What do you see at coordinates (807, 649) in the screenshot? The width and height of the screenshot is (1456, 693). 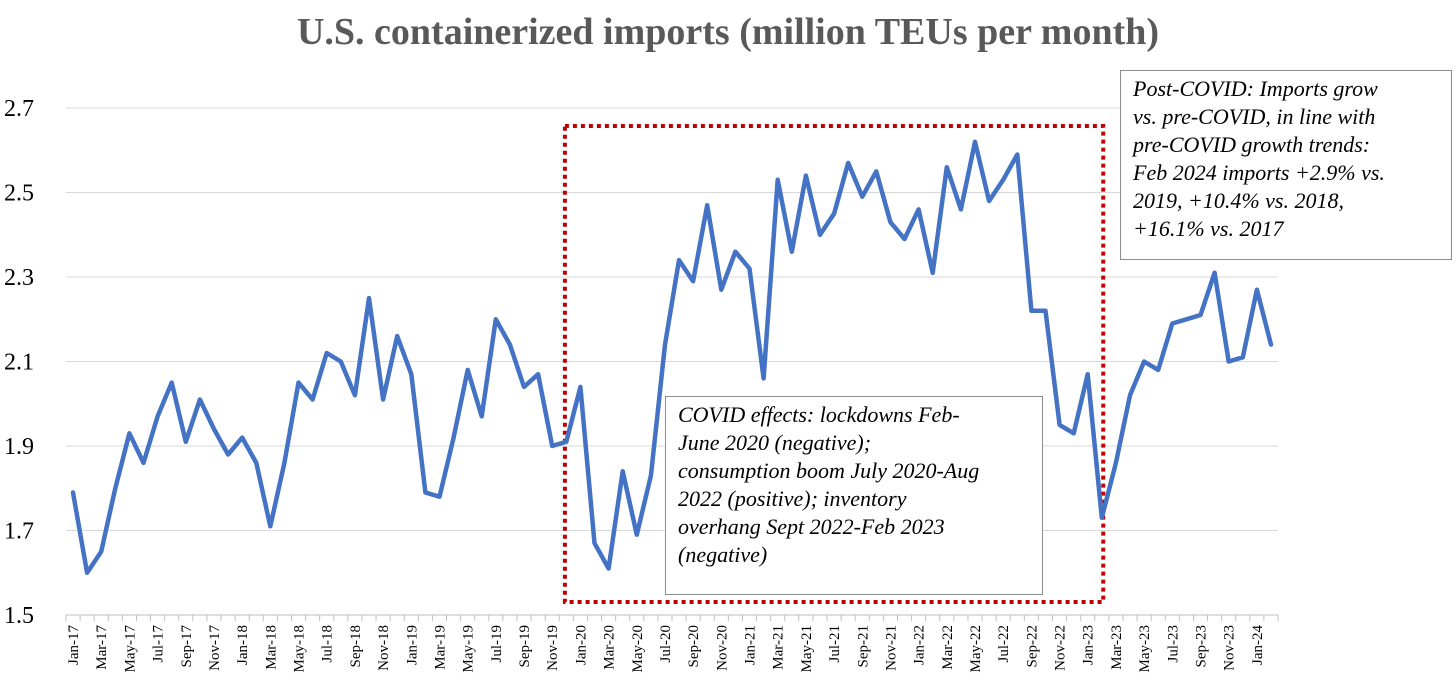 I see `x-tick-label: May-21` at bounding box center [807, 649].